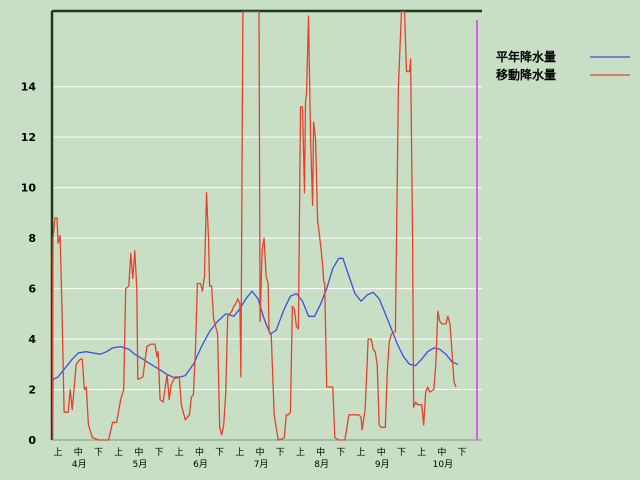  I want to click on y-tick-label: 14, so click(29, 87).